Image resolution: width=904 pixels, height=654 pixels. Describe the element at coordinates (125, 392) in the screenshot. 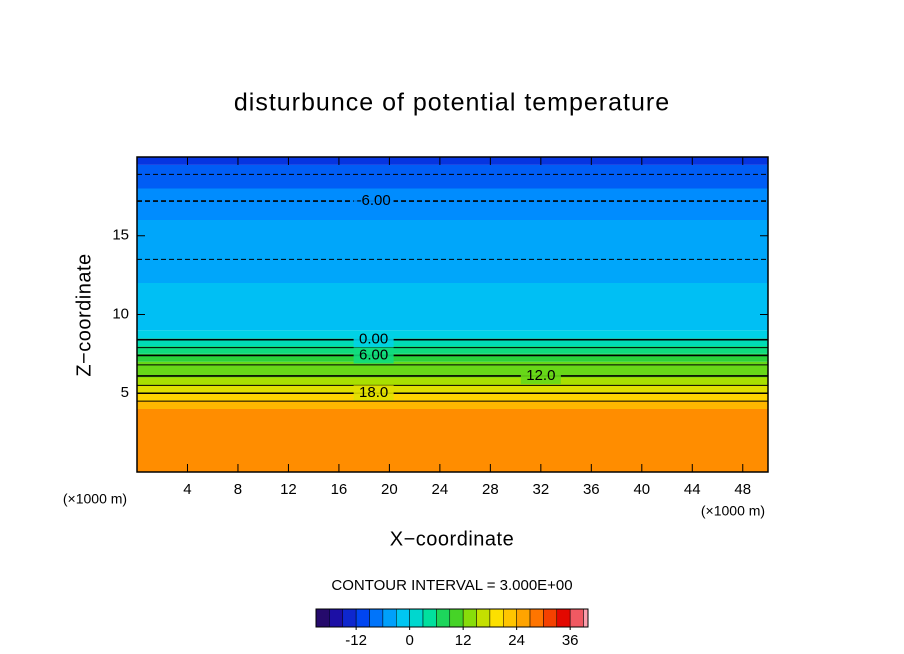

I see `y-tick-label: 5` at that location.